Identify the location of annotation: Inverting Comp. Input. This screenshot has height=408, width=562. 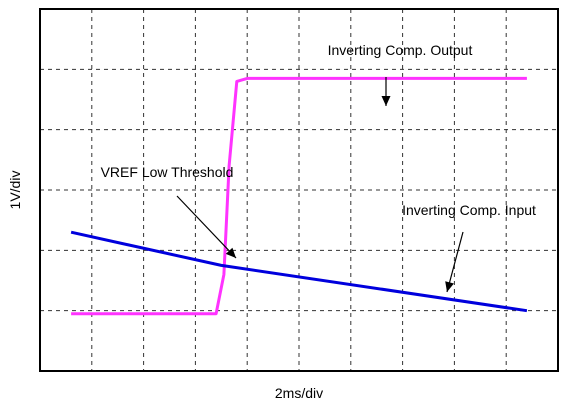
(469, 247).